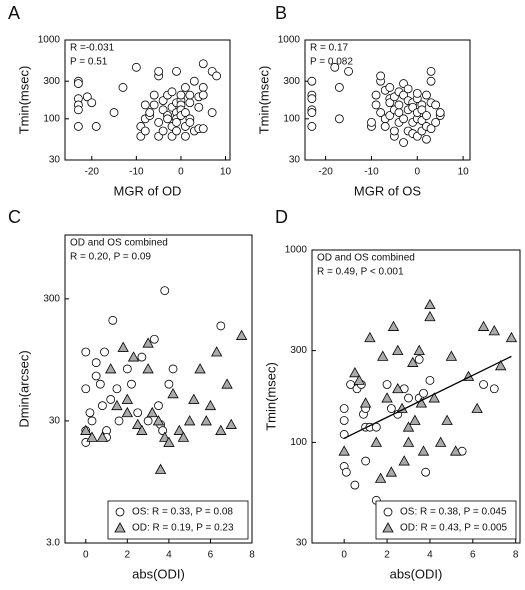  Describe the element at coordinates (263, 100) in the screenshot. I see `y-axis-label: Tmin(msec)` at that location.